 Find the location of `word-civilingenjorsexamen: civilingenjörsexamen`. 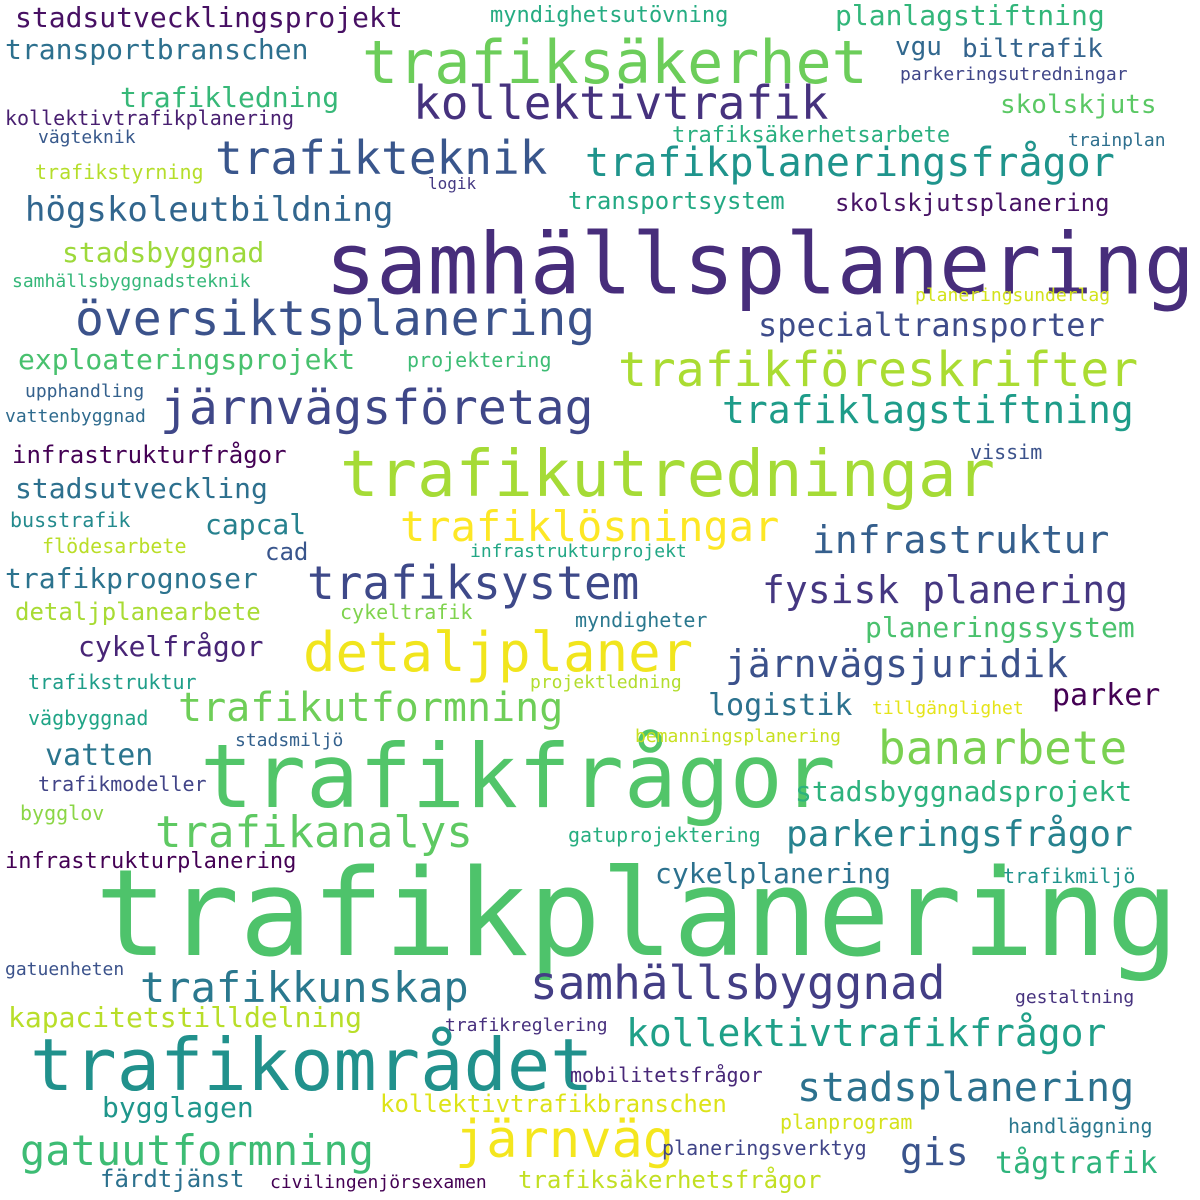

word-civilingenjorsexamen: civilingenjörsexamen is located at coordinates (378, 1182).